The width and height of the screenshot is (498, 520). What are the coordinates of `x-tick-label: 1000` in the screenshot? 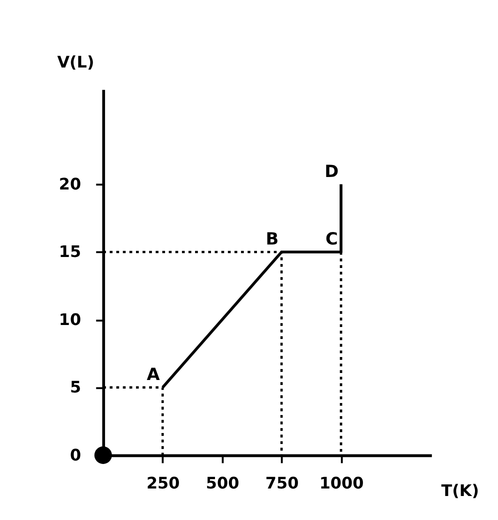 It's located at (341, 482).